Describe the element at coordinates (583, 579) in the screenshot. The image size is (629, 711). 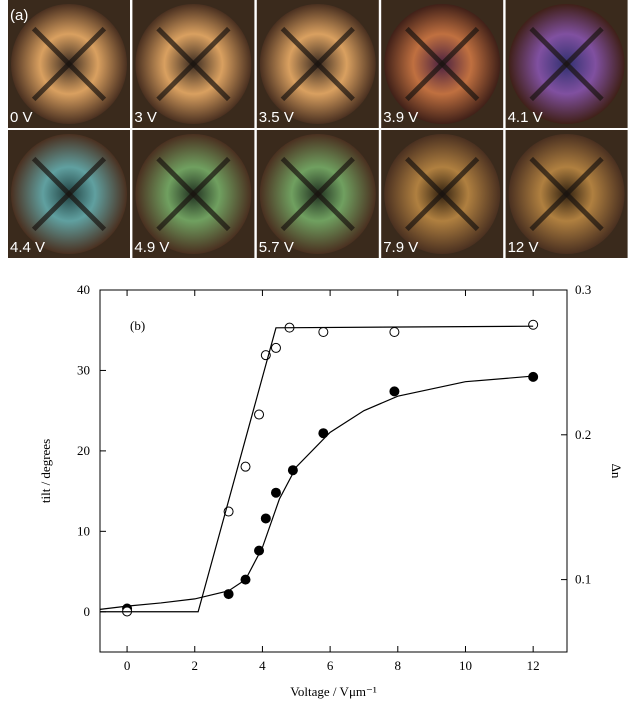
I see `y2-tick-label: 0.1` at that location.